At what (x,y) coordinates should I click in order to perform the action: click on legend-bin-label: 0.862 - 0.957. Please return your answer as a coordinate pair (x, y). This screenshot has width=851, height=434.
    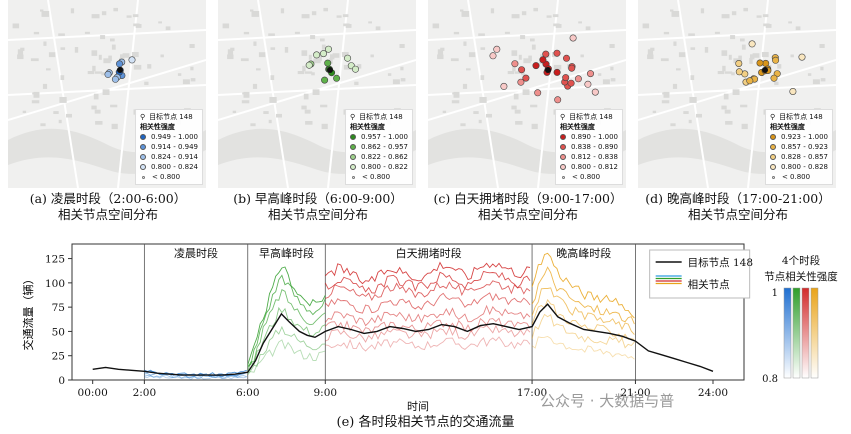
    Looking at the image, I should click on (384, 147).